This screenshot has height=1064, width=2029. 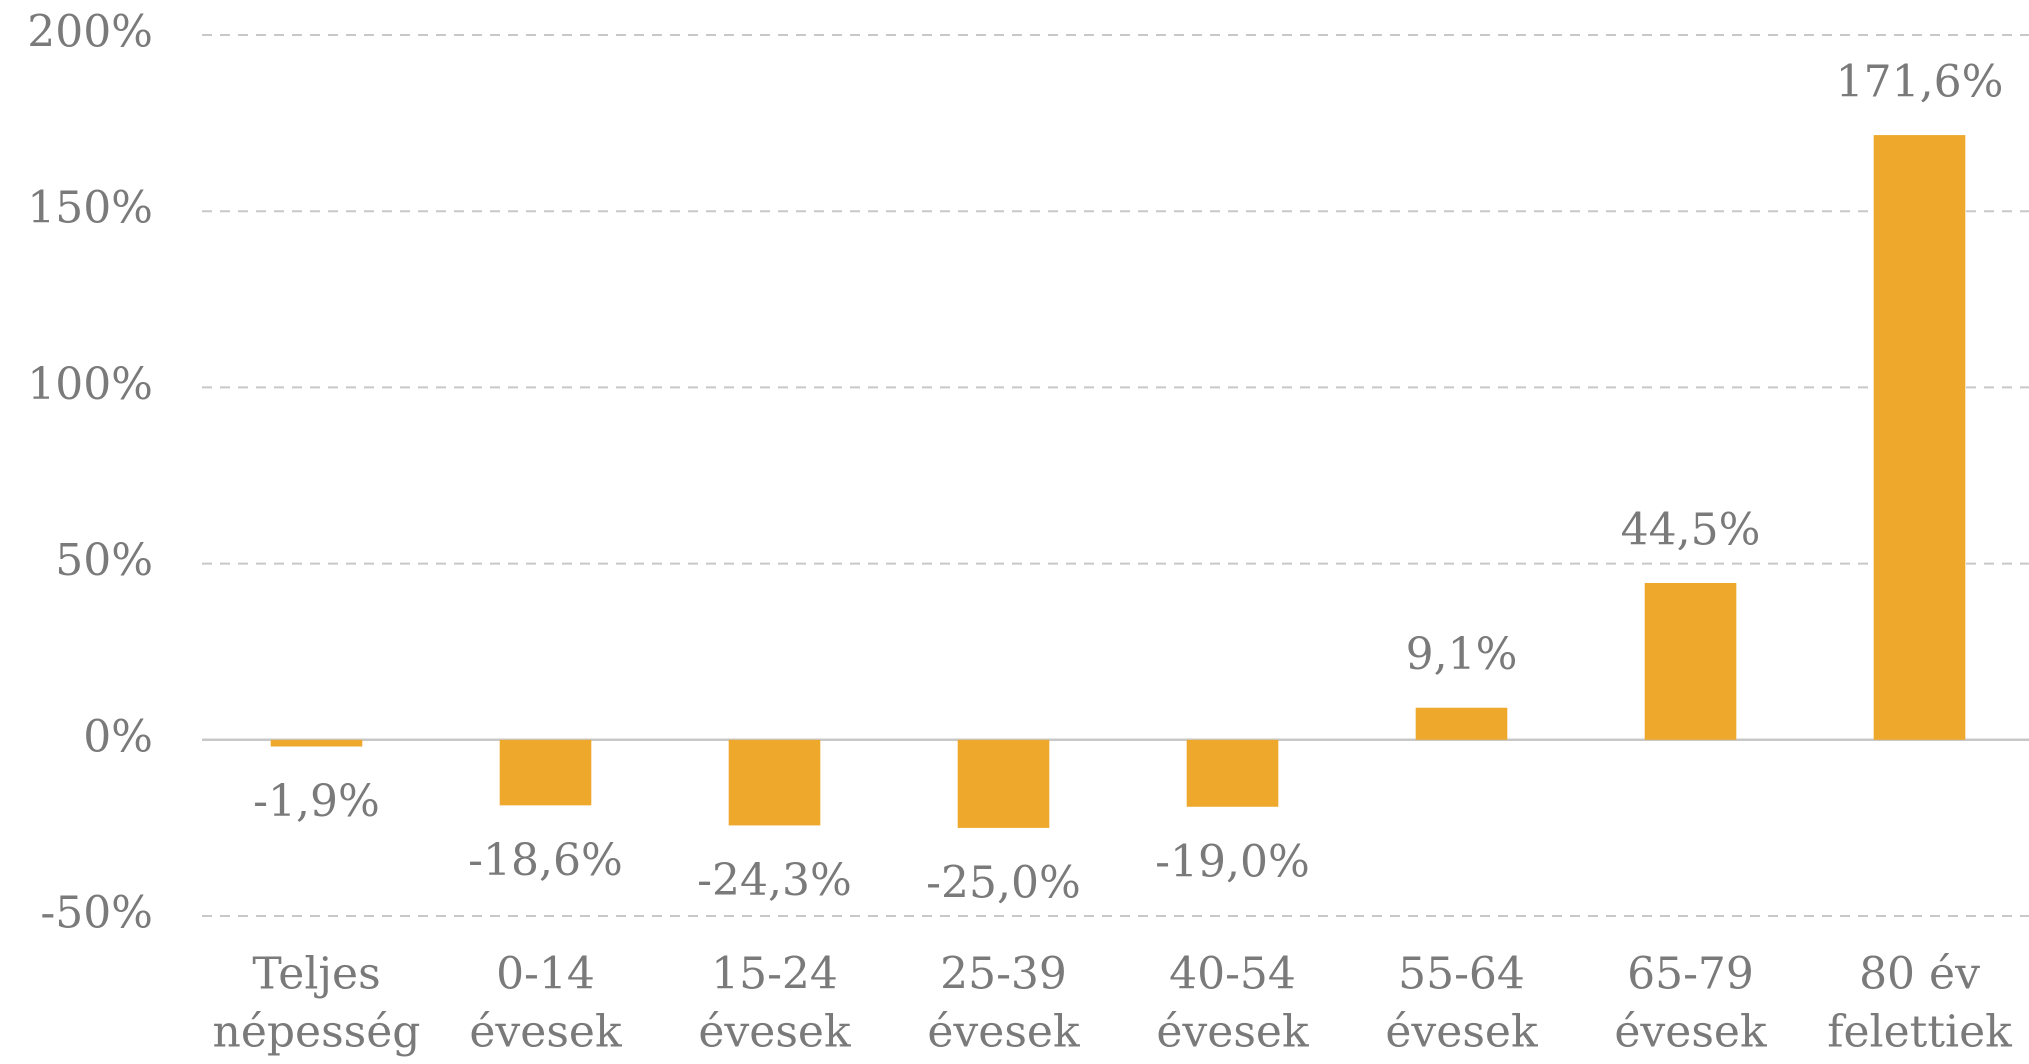 I want to click on value-label: -19,0%, so click(x=1232, y=861).